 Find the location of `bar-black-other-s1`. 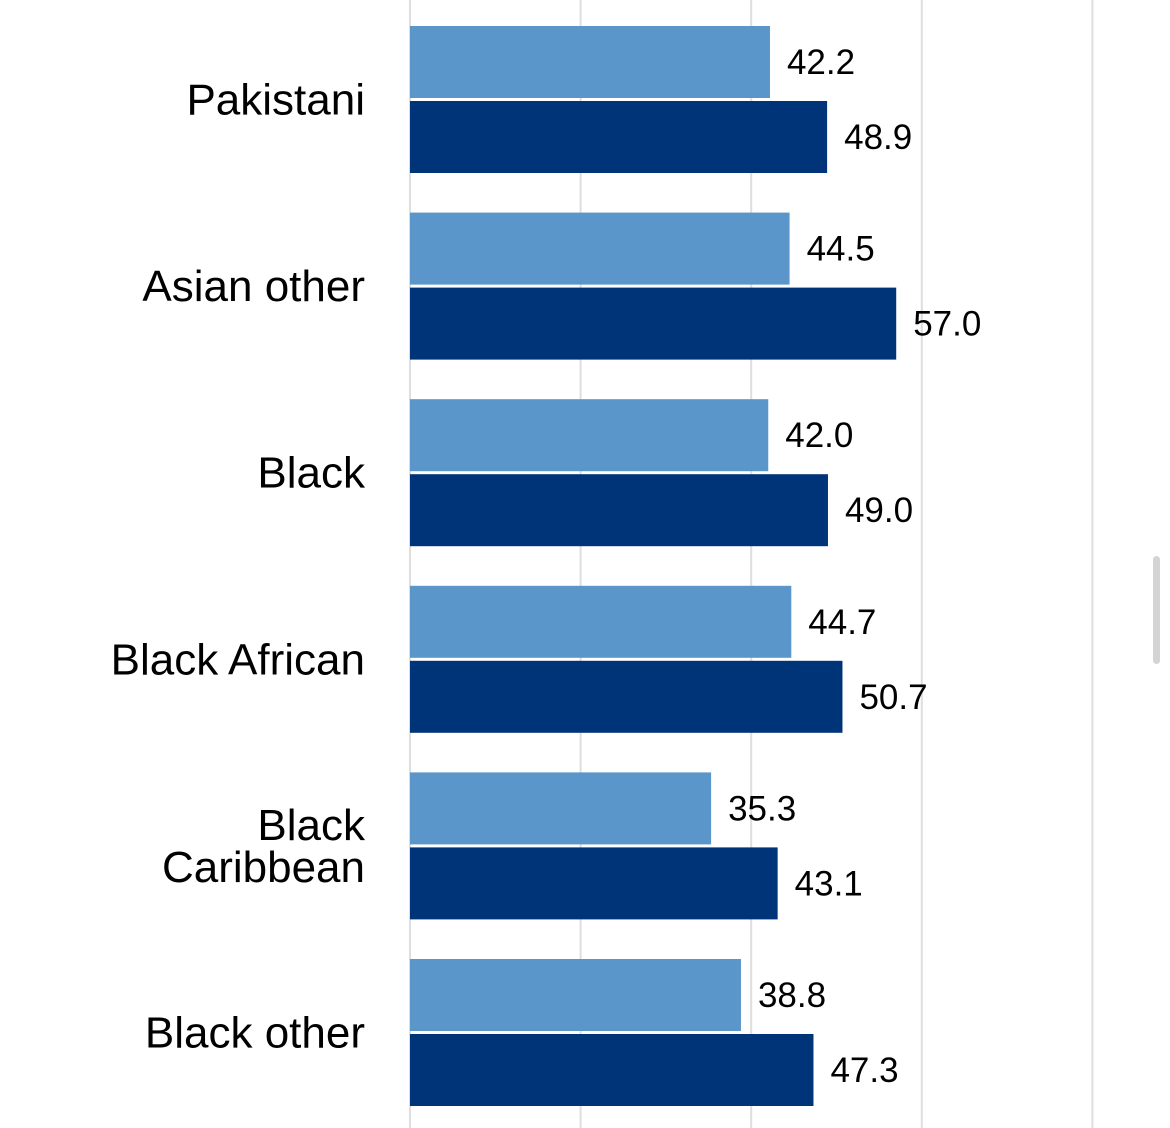

bar-black-other-s1 is located at coordinates (575, 995).